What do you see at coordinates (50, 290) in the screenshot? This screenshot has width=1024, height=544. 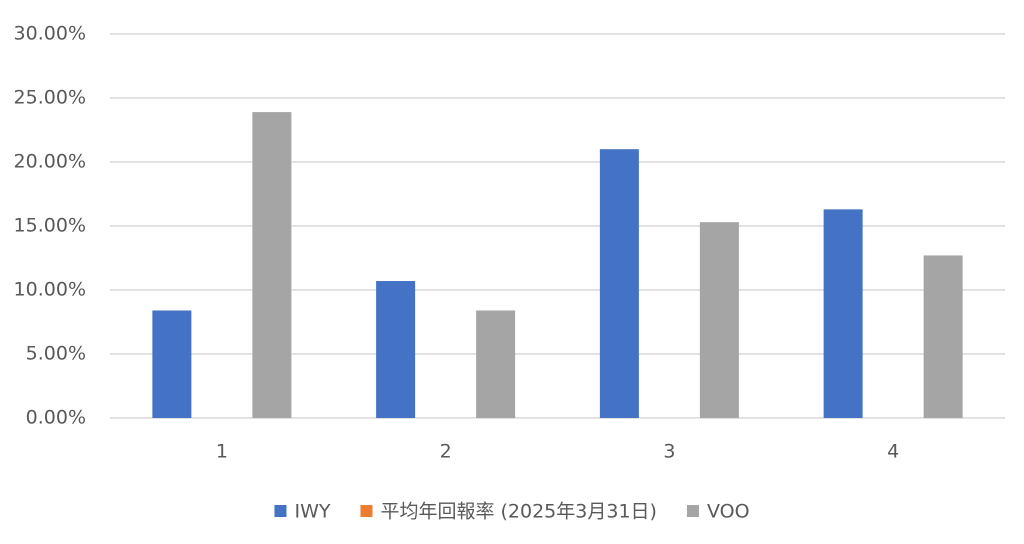 I see `y-tick-label: 10.00%` at bounding box center [50, 290].